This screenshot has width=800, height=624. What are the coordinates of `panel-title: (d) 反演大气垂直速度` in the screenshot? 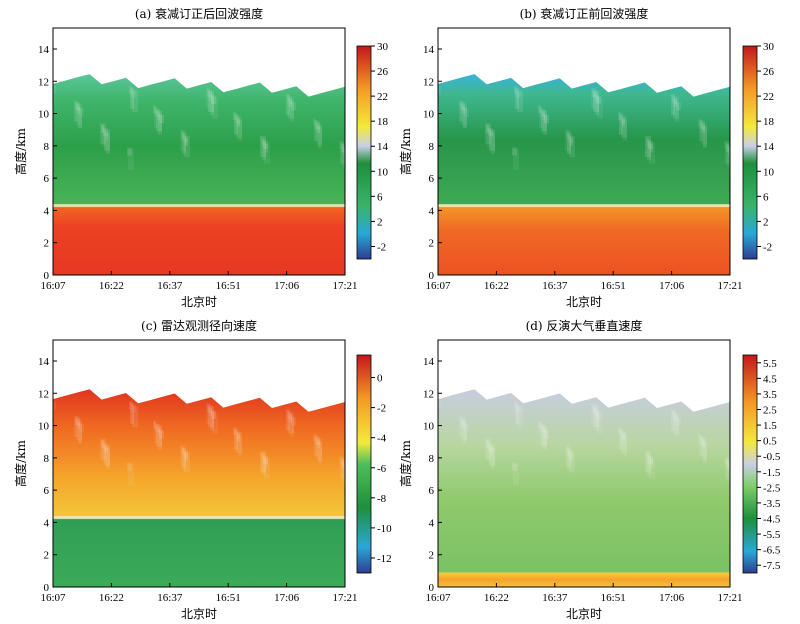 It's located at (584, 325).